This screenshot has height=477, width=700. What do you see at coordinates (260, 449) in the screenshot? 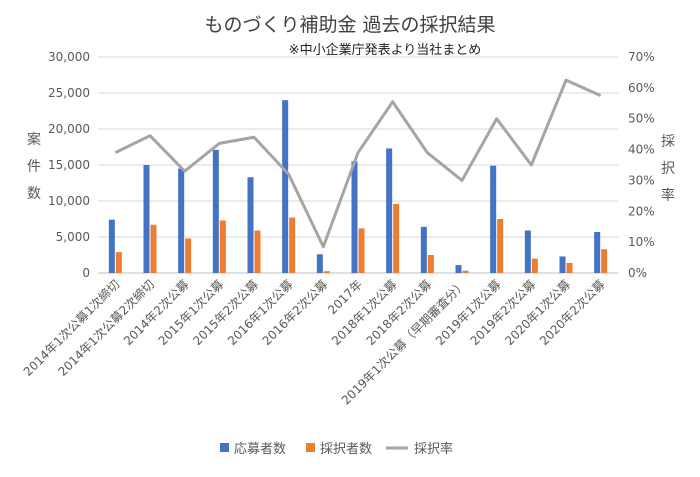
I see `legend-label: 応募者数` at bounding box center [260, 449].